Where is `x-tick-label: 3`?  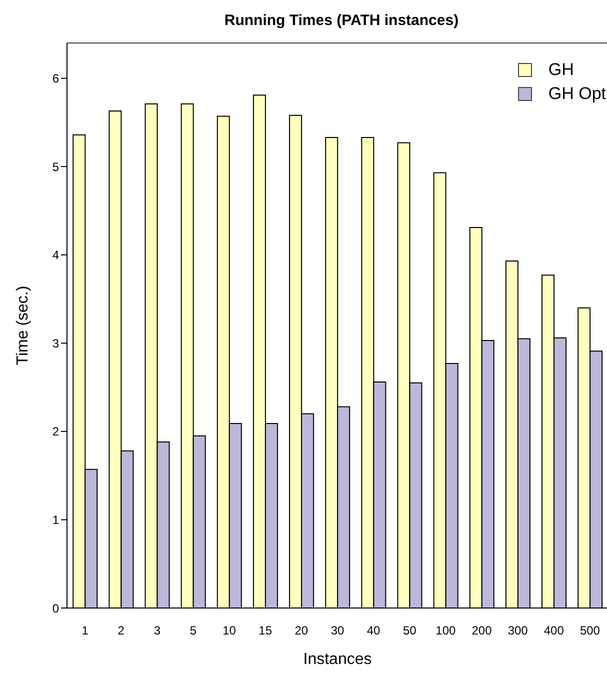 x-tick-label: 3 is located at coordinates (157, 631).